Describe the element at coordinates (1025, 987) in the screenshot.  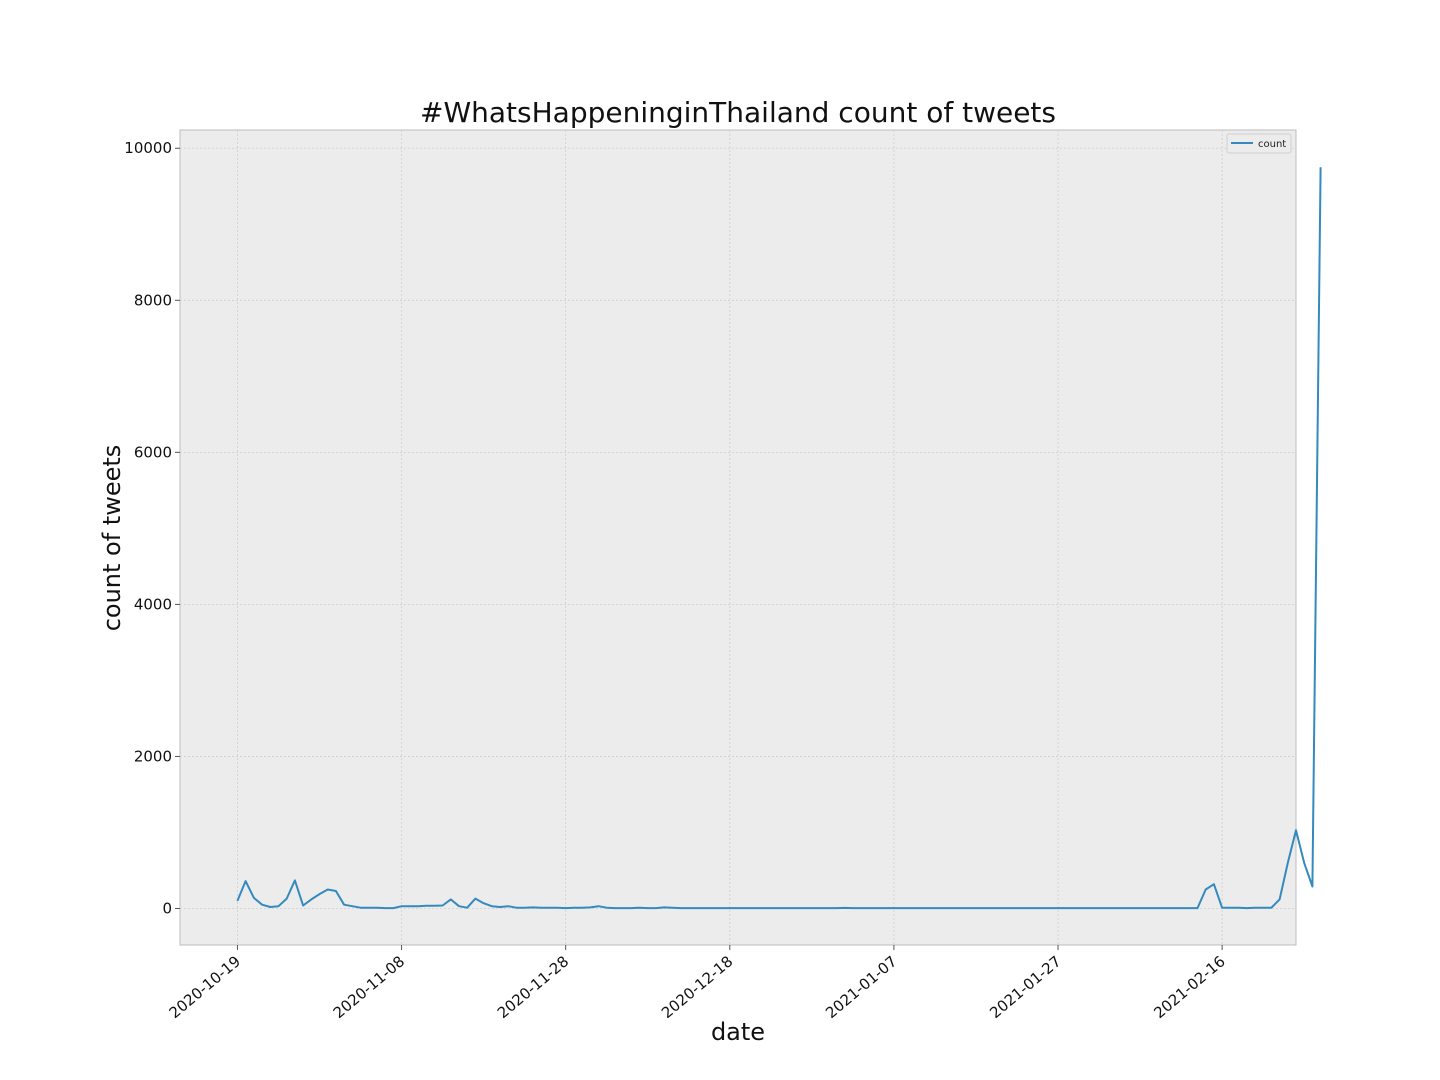
I see `x-tick-label: 2021-01-27` at that location.